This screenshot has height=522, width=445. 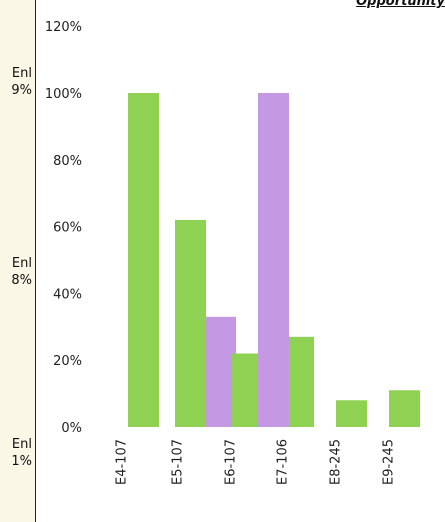 What do you see at coordinates (283, 462) in the screenshot?
I see `x-tick-label: E7-106` at bounding box center [283, 462].